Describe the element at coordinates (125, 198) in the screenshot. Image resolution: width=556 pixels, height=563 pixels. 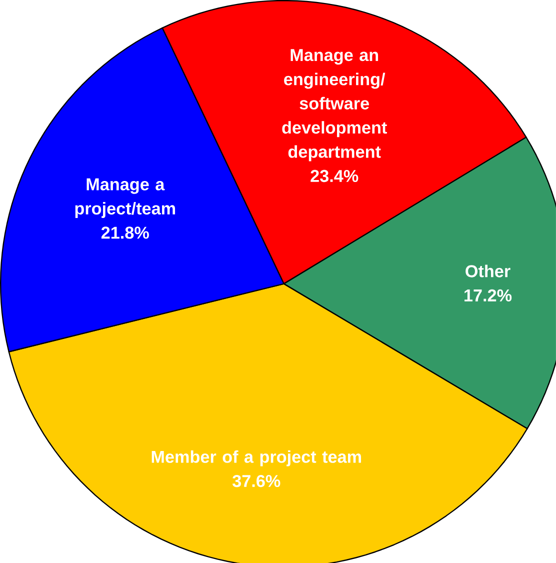
I see `slice-label: Manage a project/team` at that location.